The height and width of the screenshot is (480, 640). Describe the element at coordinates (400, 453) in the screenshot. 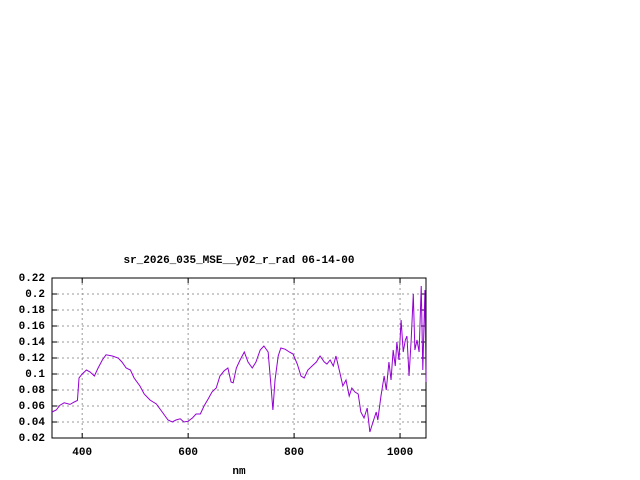

I see `x-tick-label: 1000` at that location.